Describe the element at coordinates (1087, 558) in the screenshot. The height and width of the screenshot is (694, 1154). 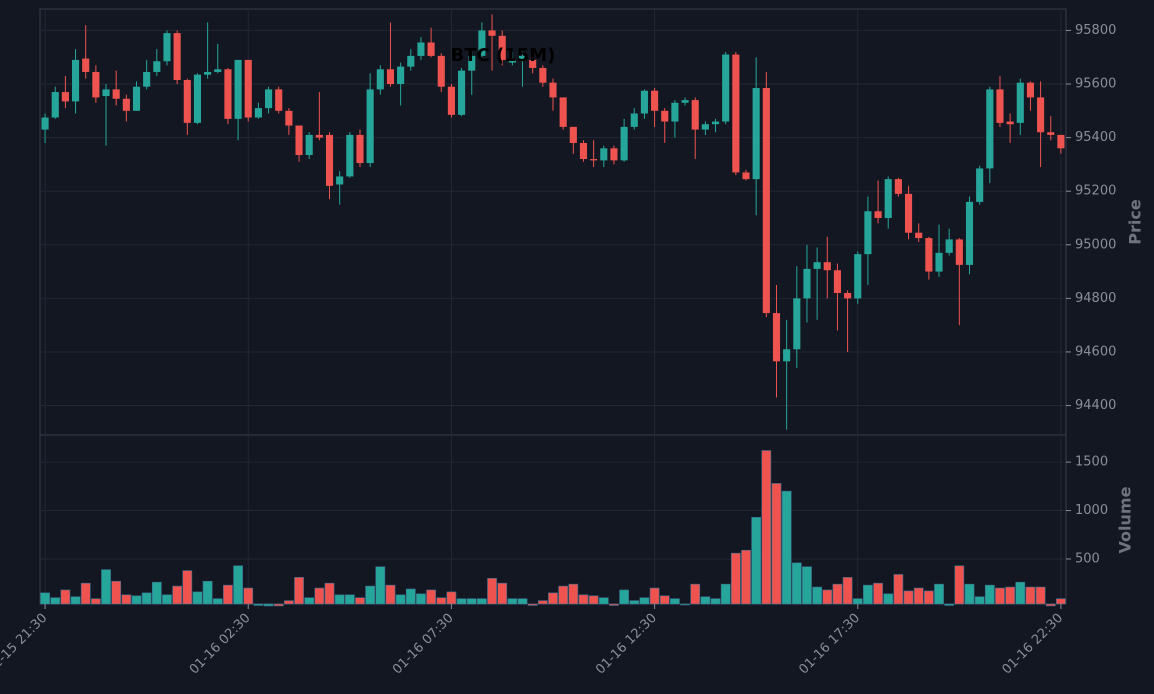
I see `volume-tick-label: 500` at that location.